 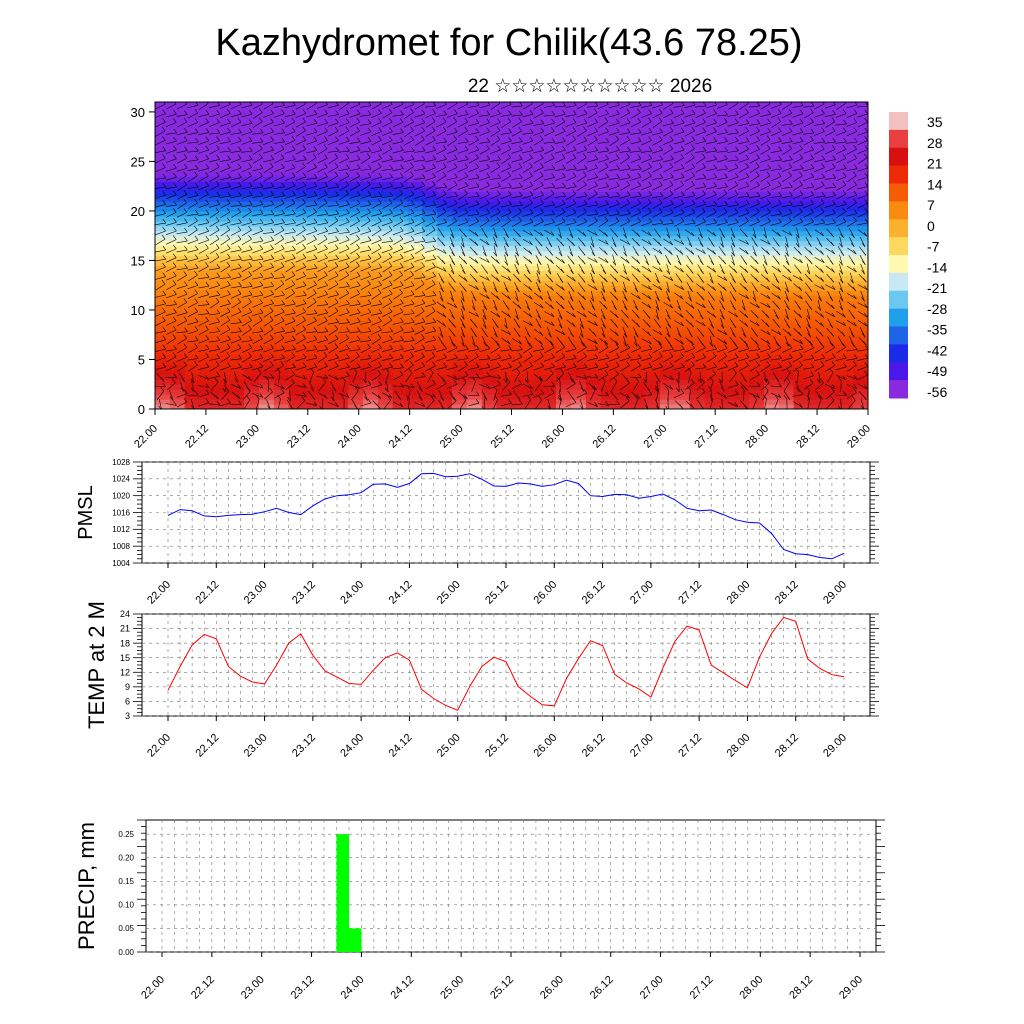 I want to click on pmsl-xtick-label: 27.12, so click(x=690, y=593).